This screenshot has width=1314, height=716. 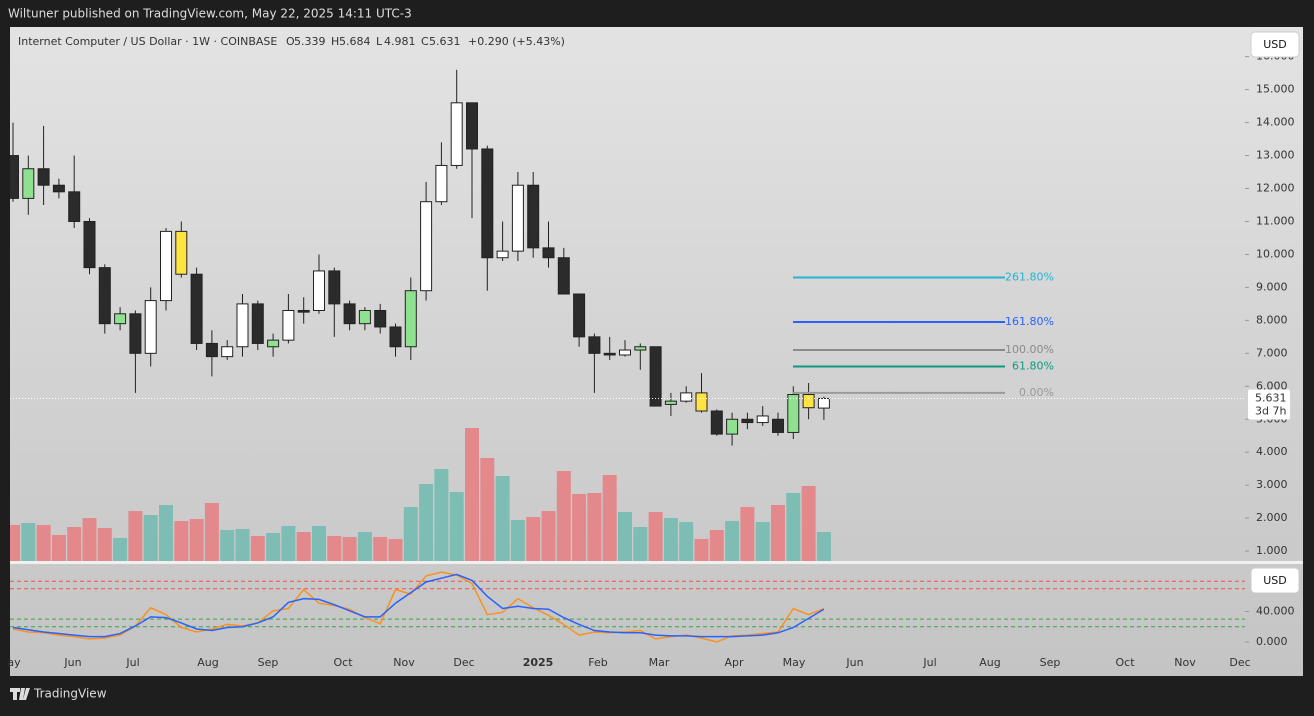 What do you see at coordinates (1275, 188) in the screenshot?
I see `y-tick-label: 12.000` at bounding box center [1275, 188].